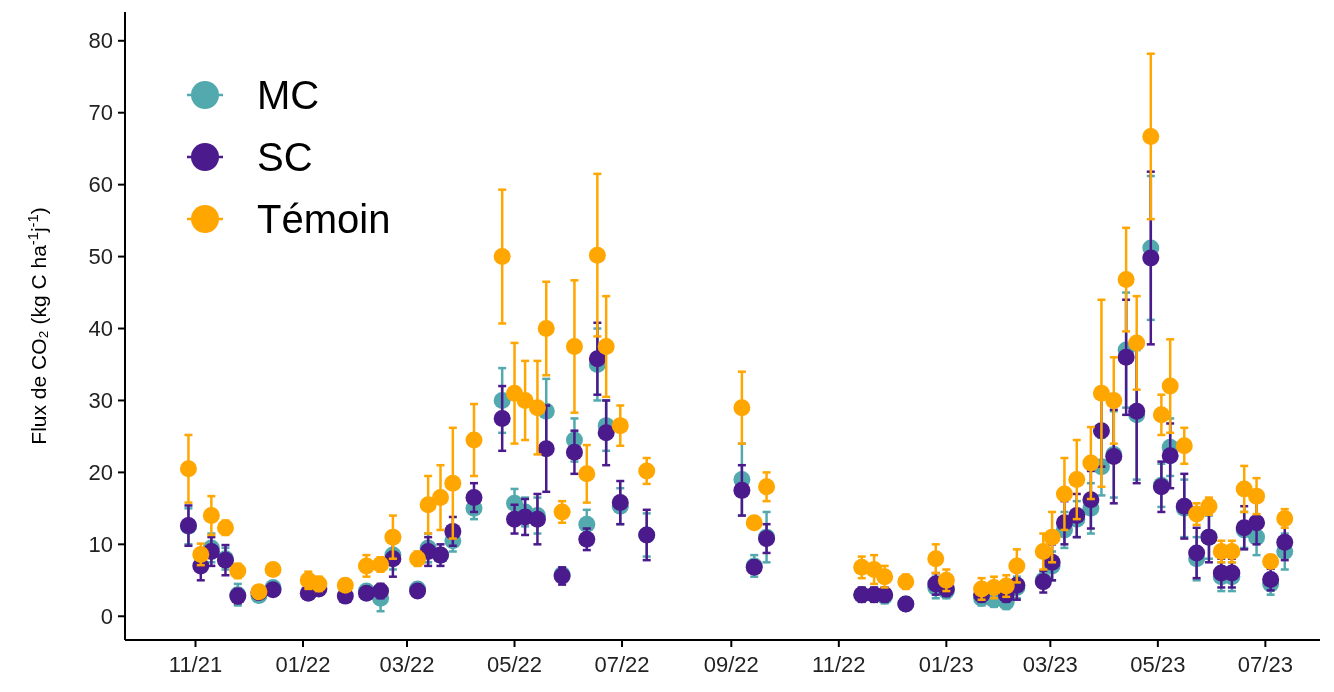  I want to click on x-tick-label: 07/23, so click(1265, 664).